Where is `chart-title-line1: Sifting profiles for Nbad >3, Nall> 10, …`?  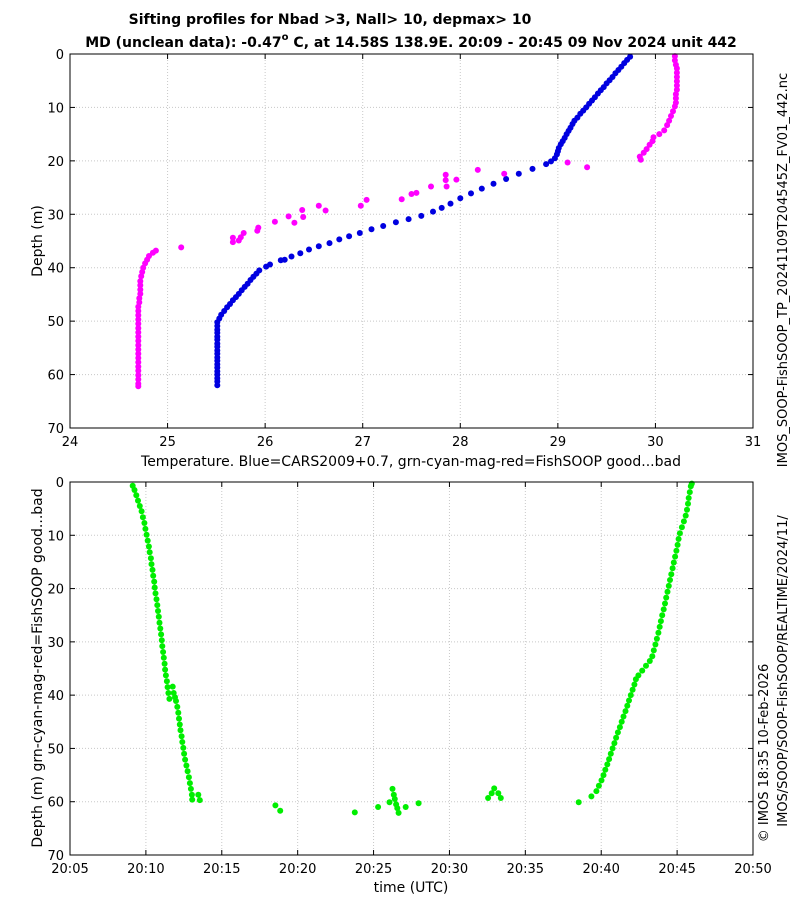 chart-title-line1: Sifting profiles for Nbad >3, Nall> 10, … is located at coordinates (330, 20).